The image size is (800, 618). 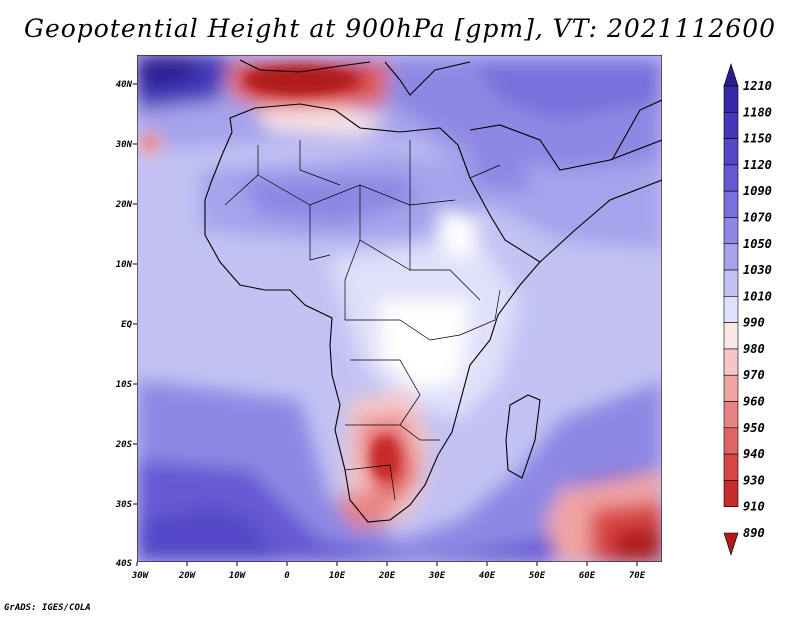 I want to click on colorbar-label: 930, so click(x=754, y=480).